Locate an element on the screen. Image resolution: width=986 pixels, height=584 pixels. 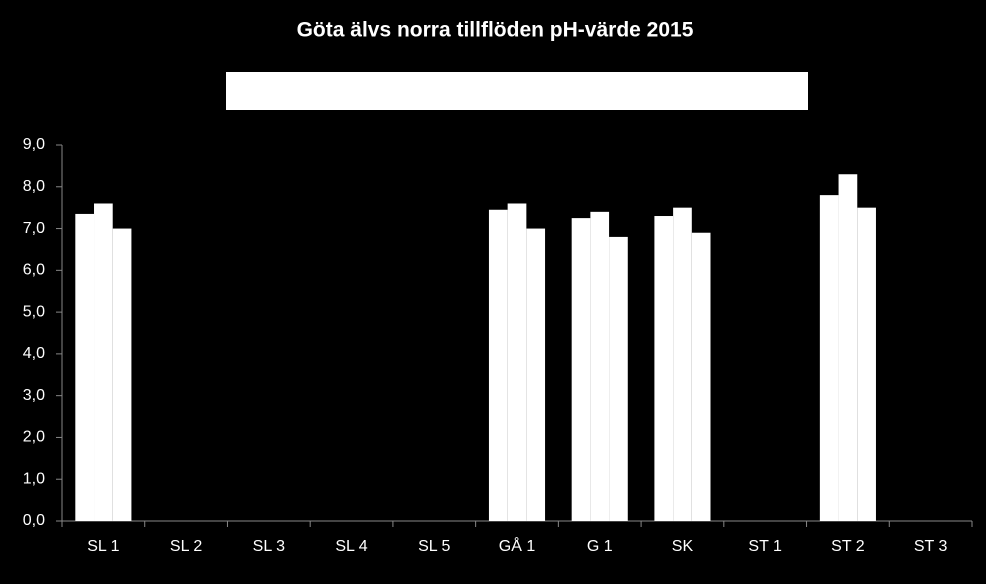
chart-title: Göta älvs norra tillflöden pH-värde 2015 is located at coordinates (495, 30).